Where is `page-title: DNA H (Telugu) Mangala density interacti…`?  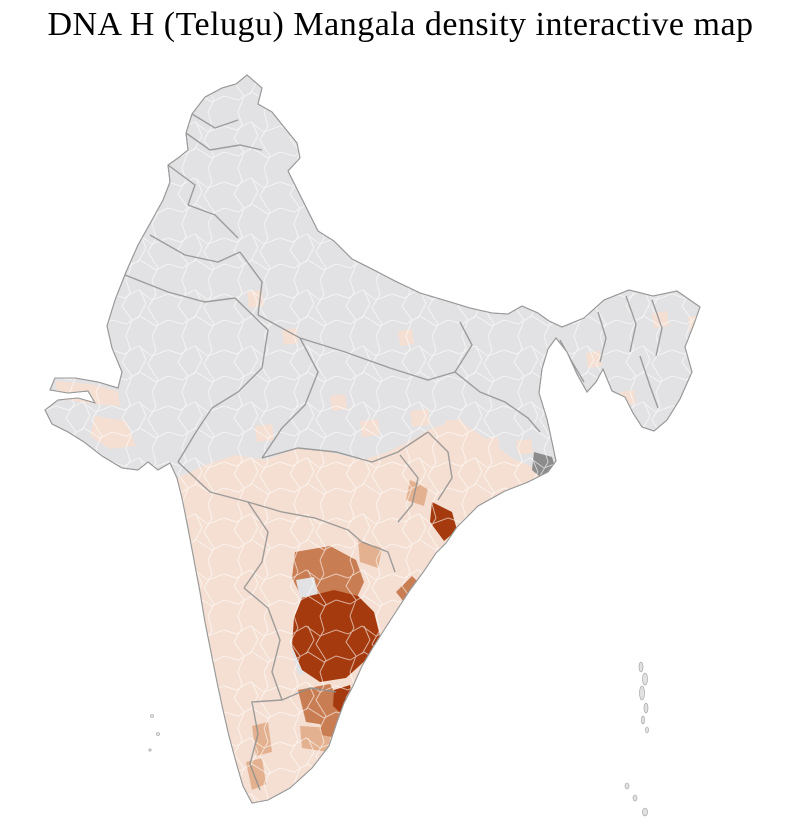 page-title: DNA H (Telugu) Mangala density interacti… is located at coordinates (400, 24).